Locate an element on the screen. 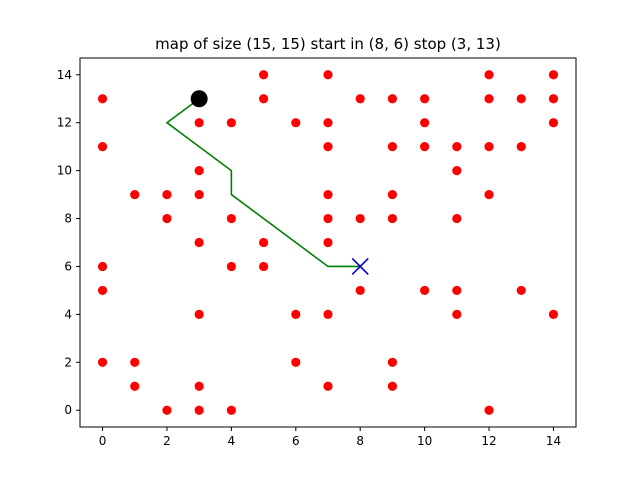 The image size is (640, 480). path-layer is located at coordinates (263, 183).